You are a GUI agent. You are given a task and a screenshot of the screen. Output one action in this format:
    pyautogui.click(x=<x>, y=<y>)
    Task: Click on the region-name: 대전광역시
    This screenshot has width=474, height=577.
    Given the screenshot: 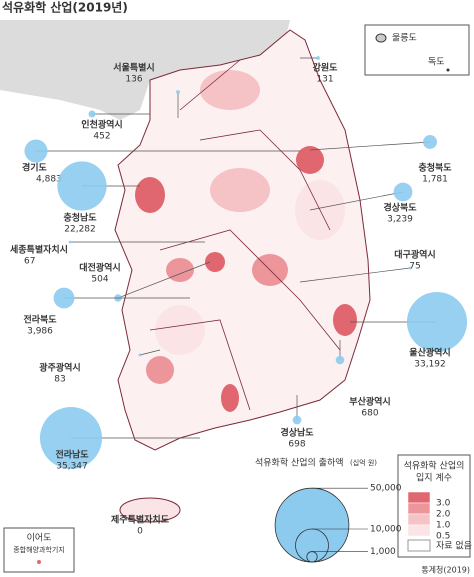 What is the action you would take?
    pyautogui.click(x=99, y=268)
    